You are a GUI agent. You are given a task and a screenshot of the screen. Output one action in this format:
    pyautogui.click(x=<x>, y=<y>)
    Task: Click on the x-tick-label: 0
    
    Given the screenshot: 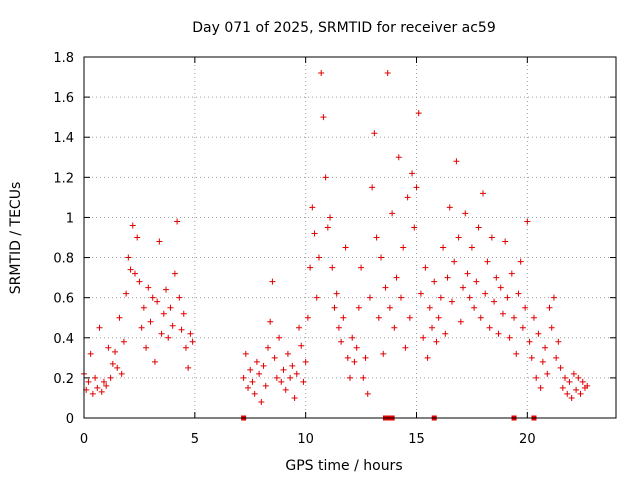 What is the action you would take?
    pyautogui.click(x=84, y=439)
    